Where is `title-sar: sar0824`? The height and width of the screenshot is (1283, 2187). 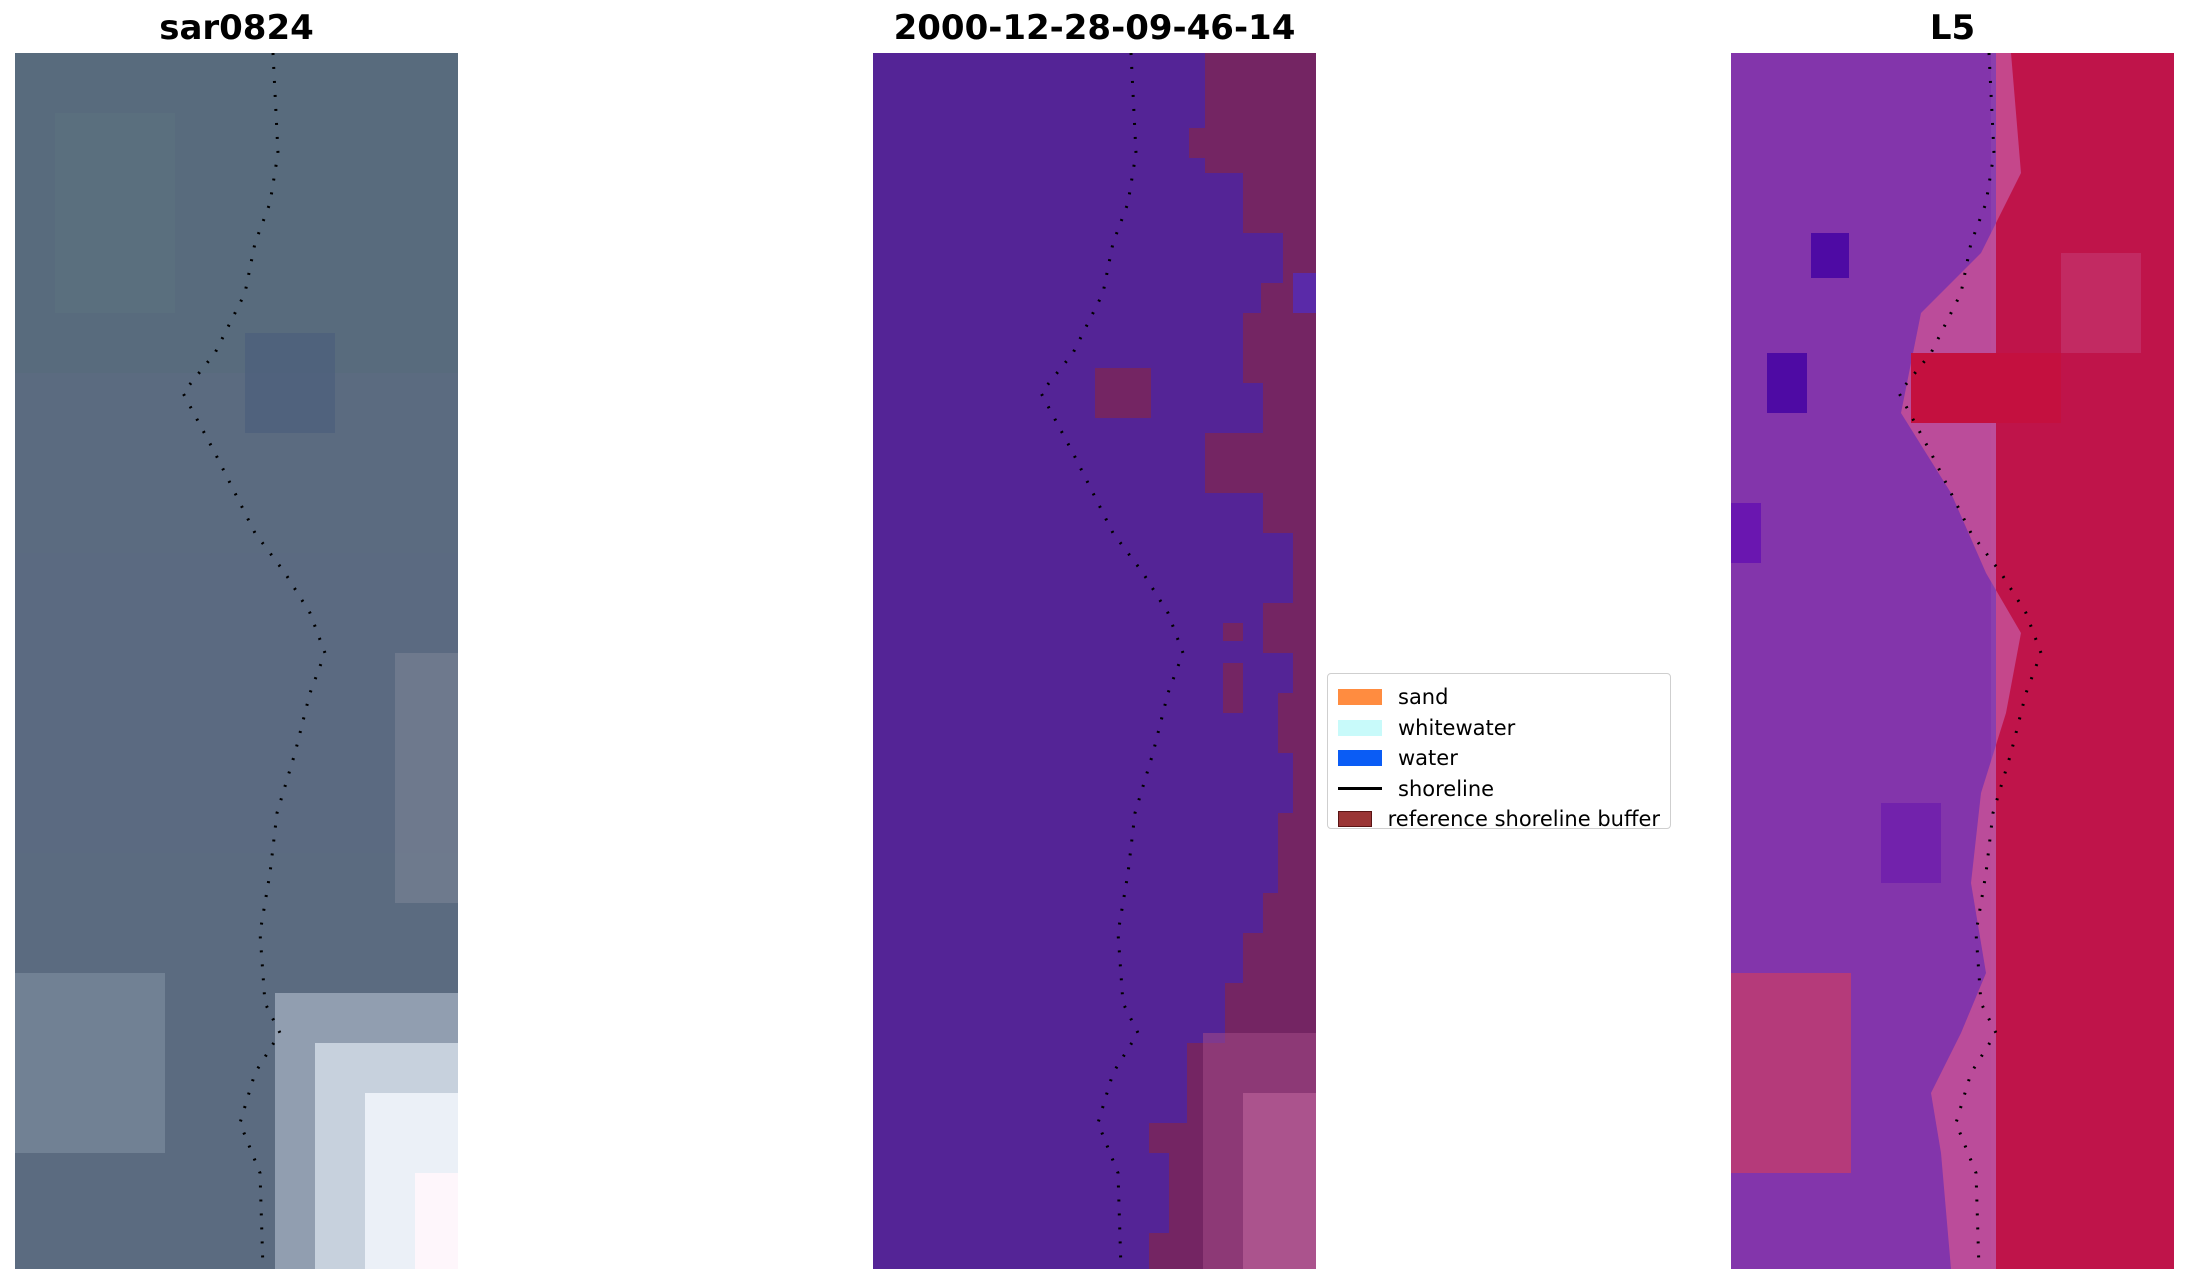 title-sar: sar0824 is located at coordinates (236, 28).